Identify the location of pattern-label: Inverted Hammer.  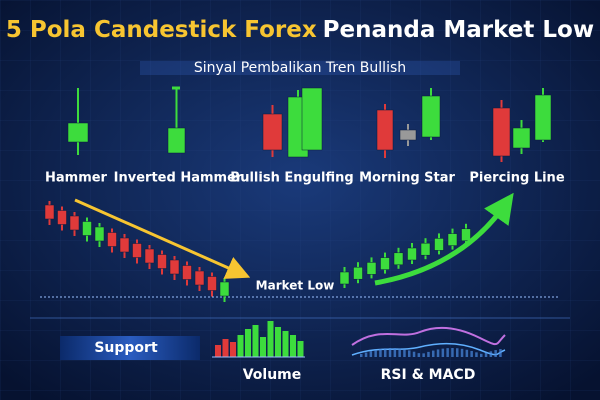
(178, 178).